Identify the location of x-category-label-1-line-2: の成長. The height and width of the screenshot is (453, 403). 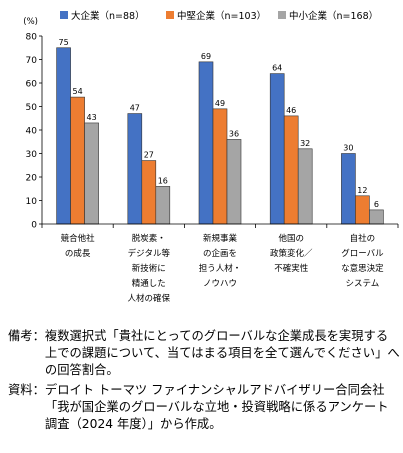
(78, 253).